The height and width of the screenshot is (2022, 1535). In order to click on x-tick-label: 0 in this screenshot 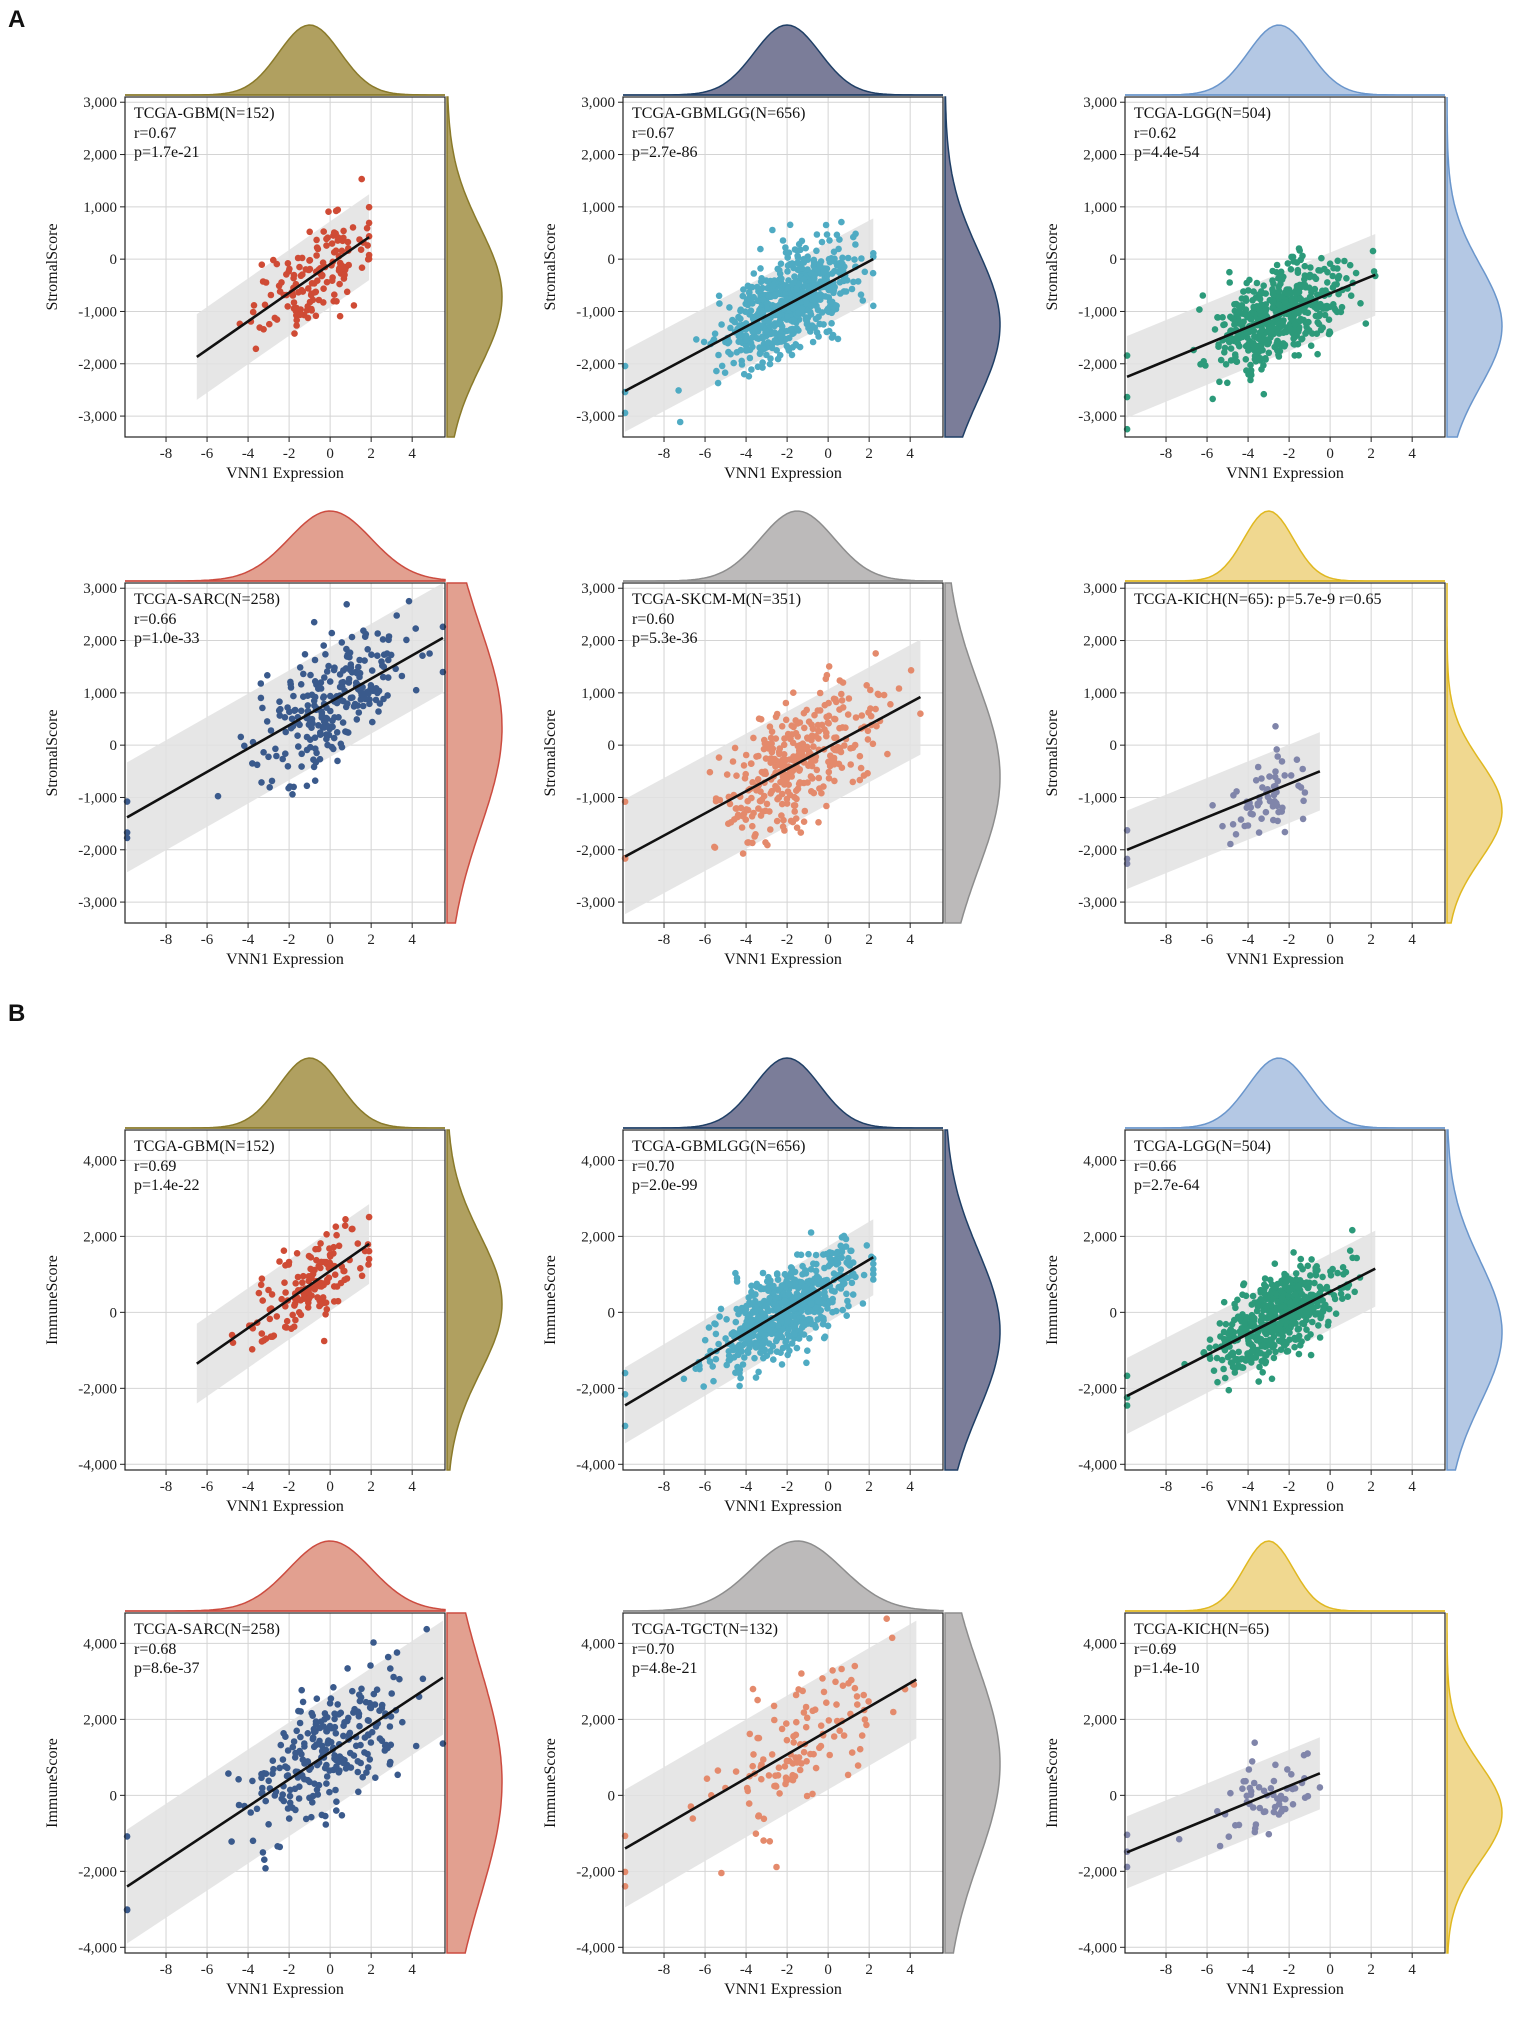, I will do `click(1330, 940)`.